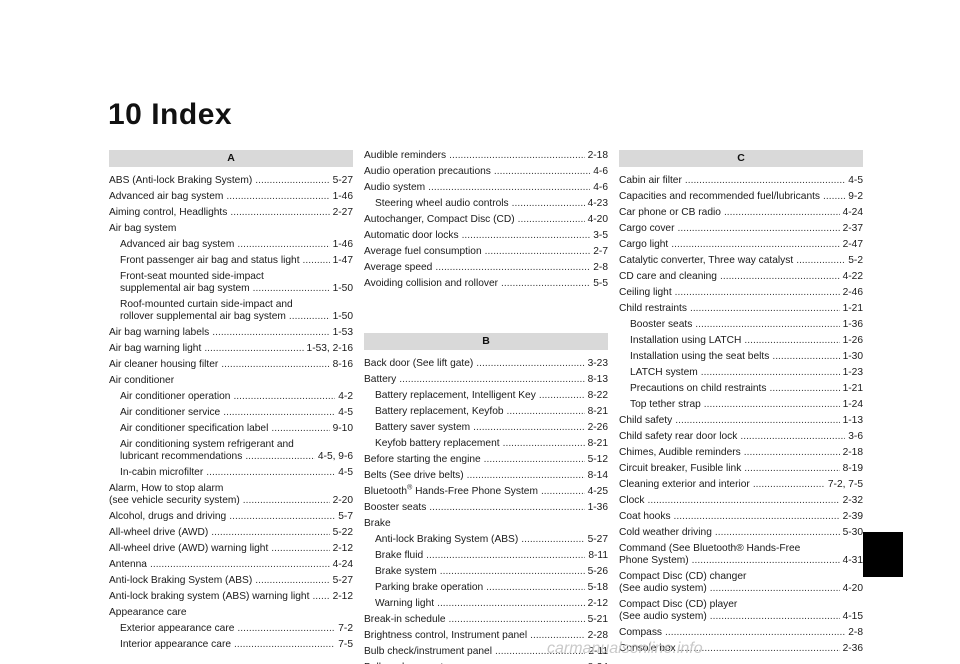  Describe the element at coordinates (741, 561) in the screenshot. I see `entry-row: Phone System) 4-31` at that location.